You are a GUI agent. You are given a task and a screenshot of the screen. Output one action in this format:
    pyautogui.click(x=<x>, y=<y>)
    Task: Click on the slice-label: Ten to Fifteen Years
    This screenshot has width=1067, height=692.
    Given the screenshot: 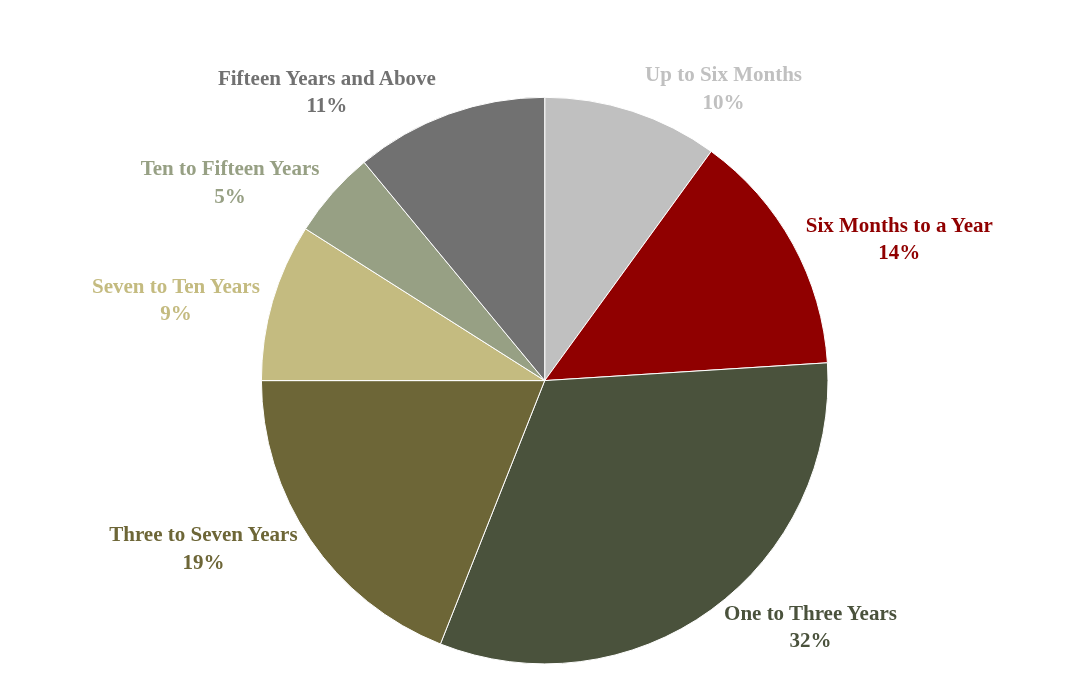 What is the action you would take?
    pyautogui.click(x=230, y=168)
    